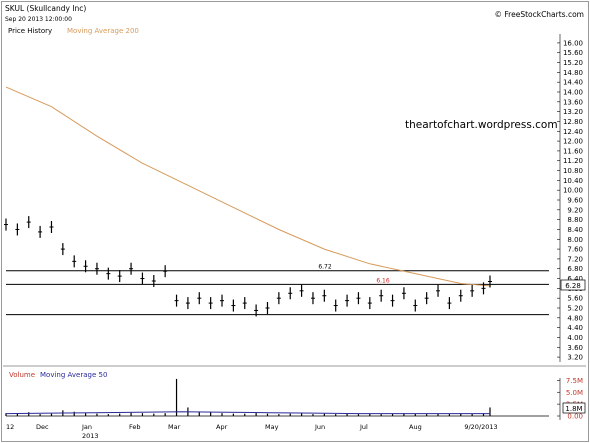  What do you see at coordinates (86, 427) in the screenshot?
I see `x-axis-label: Jan` at bounding box center [86, 427].